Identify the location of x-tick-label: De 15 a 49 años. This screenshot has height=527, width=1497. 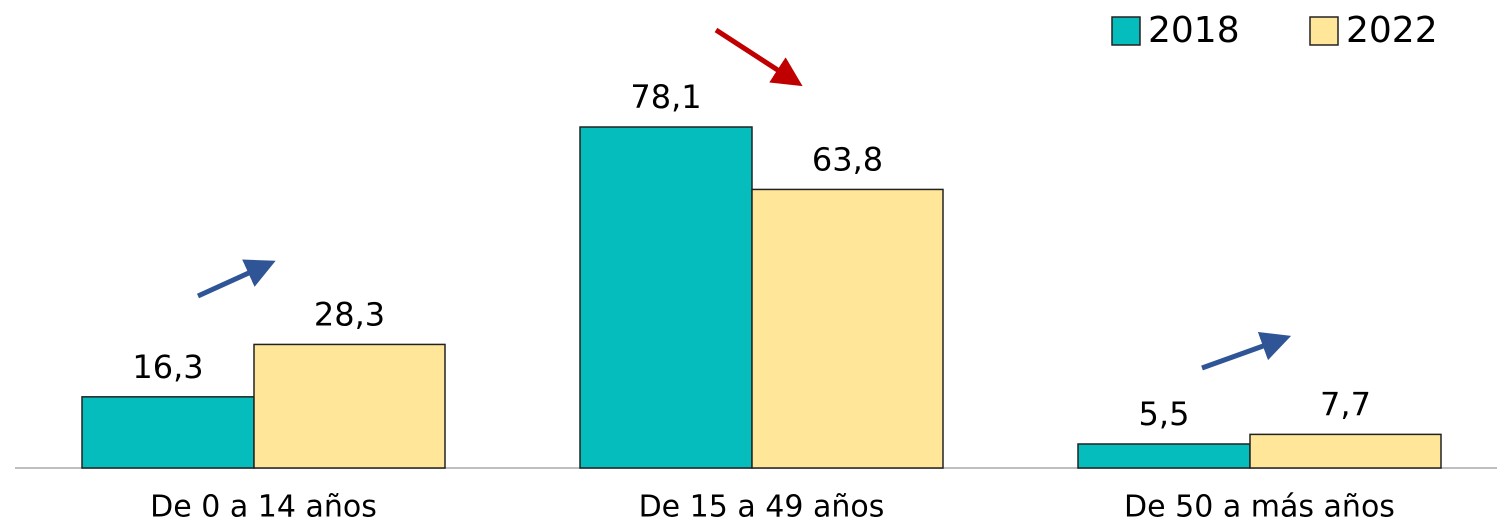
(762, 507).